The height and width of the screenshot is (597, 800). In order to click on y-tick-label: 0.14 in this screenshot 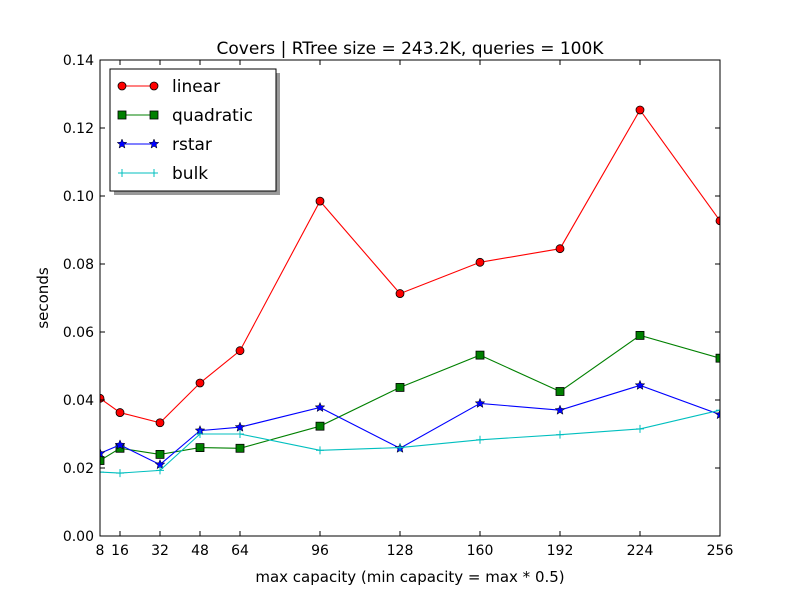, I will do `click(78, 61)`.